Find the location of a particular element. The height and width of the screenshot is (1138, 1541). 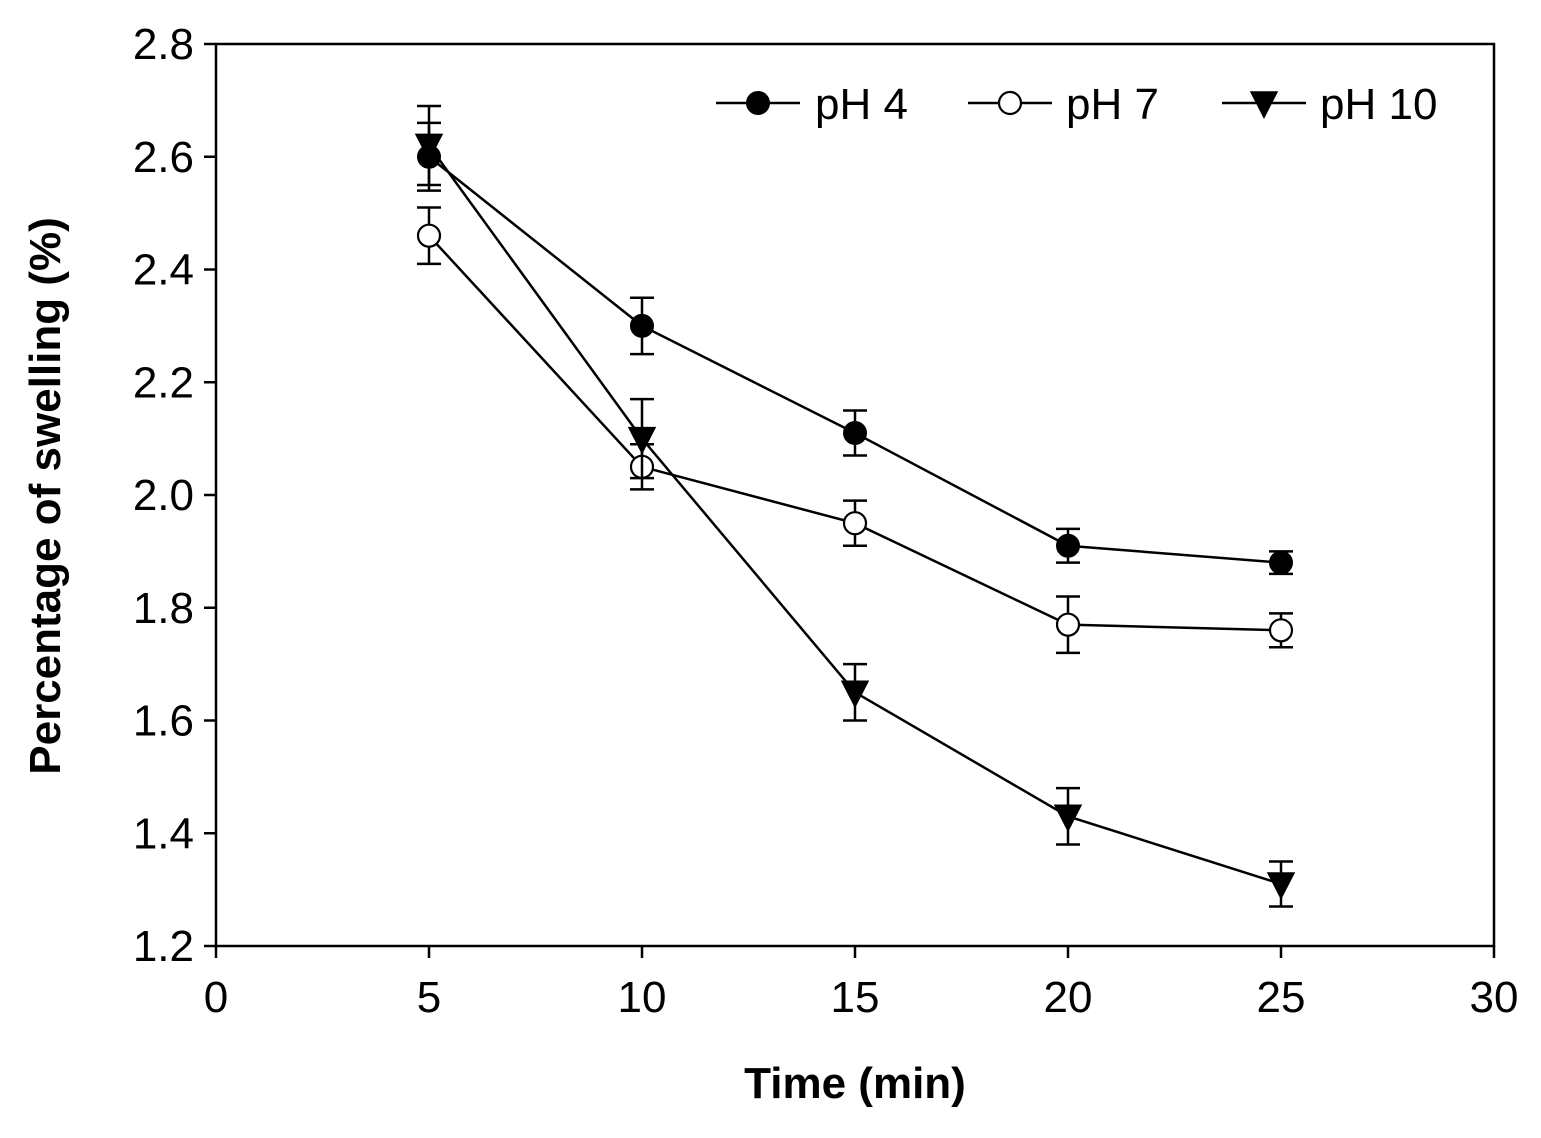

x-tick-label: 15 is located at coordinates (855, 997).